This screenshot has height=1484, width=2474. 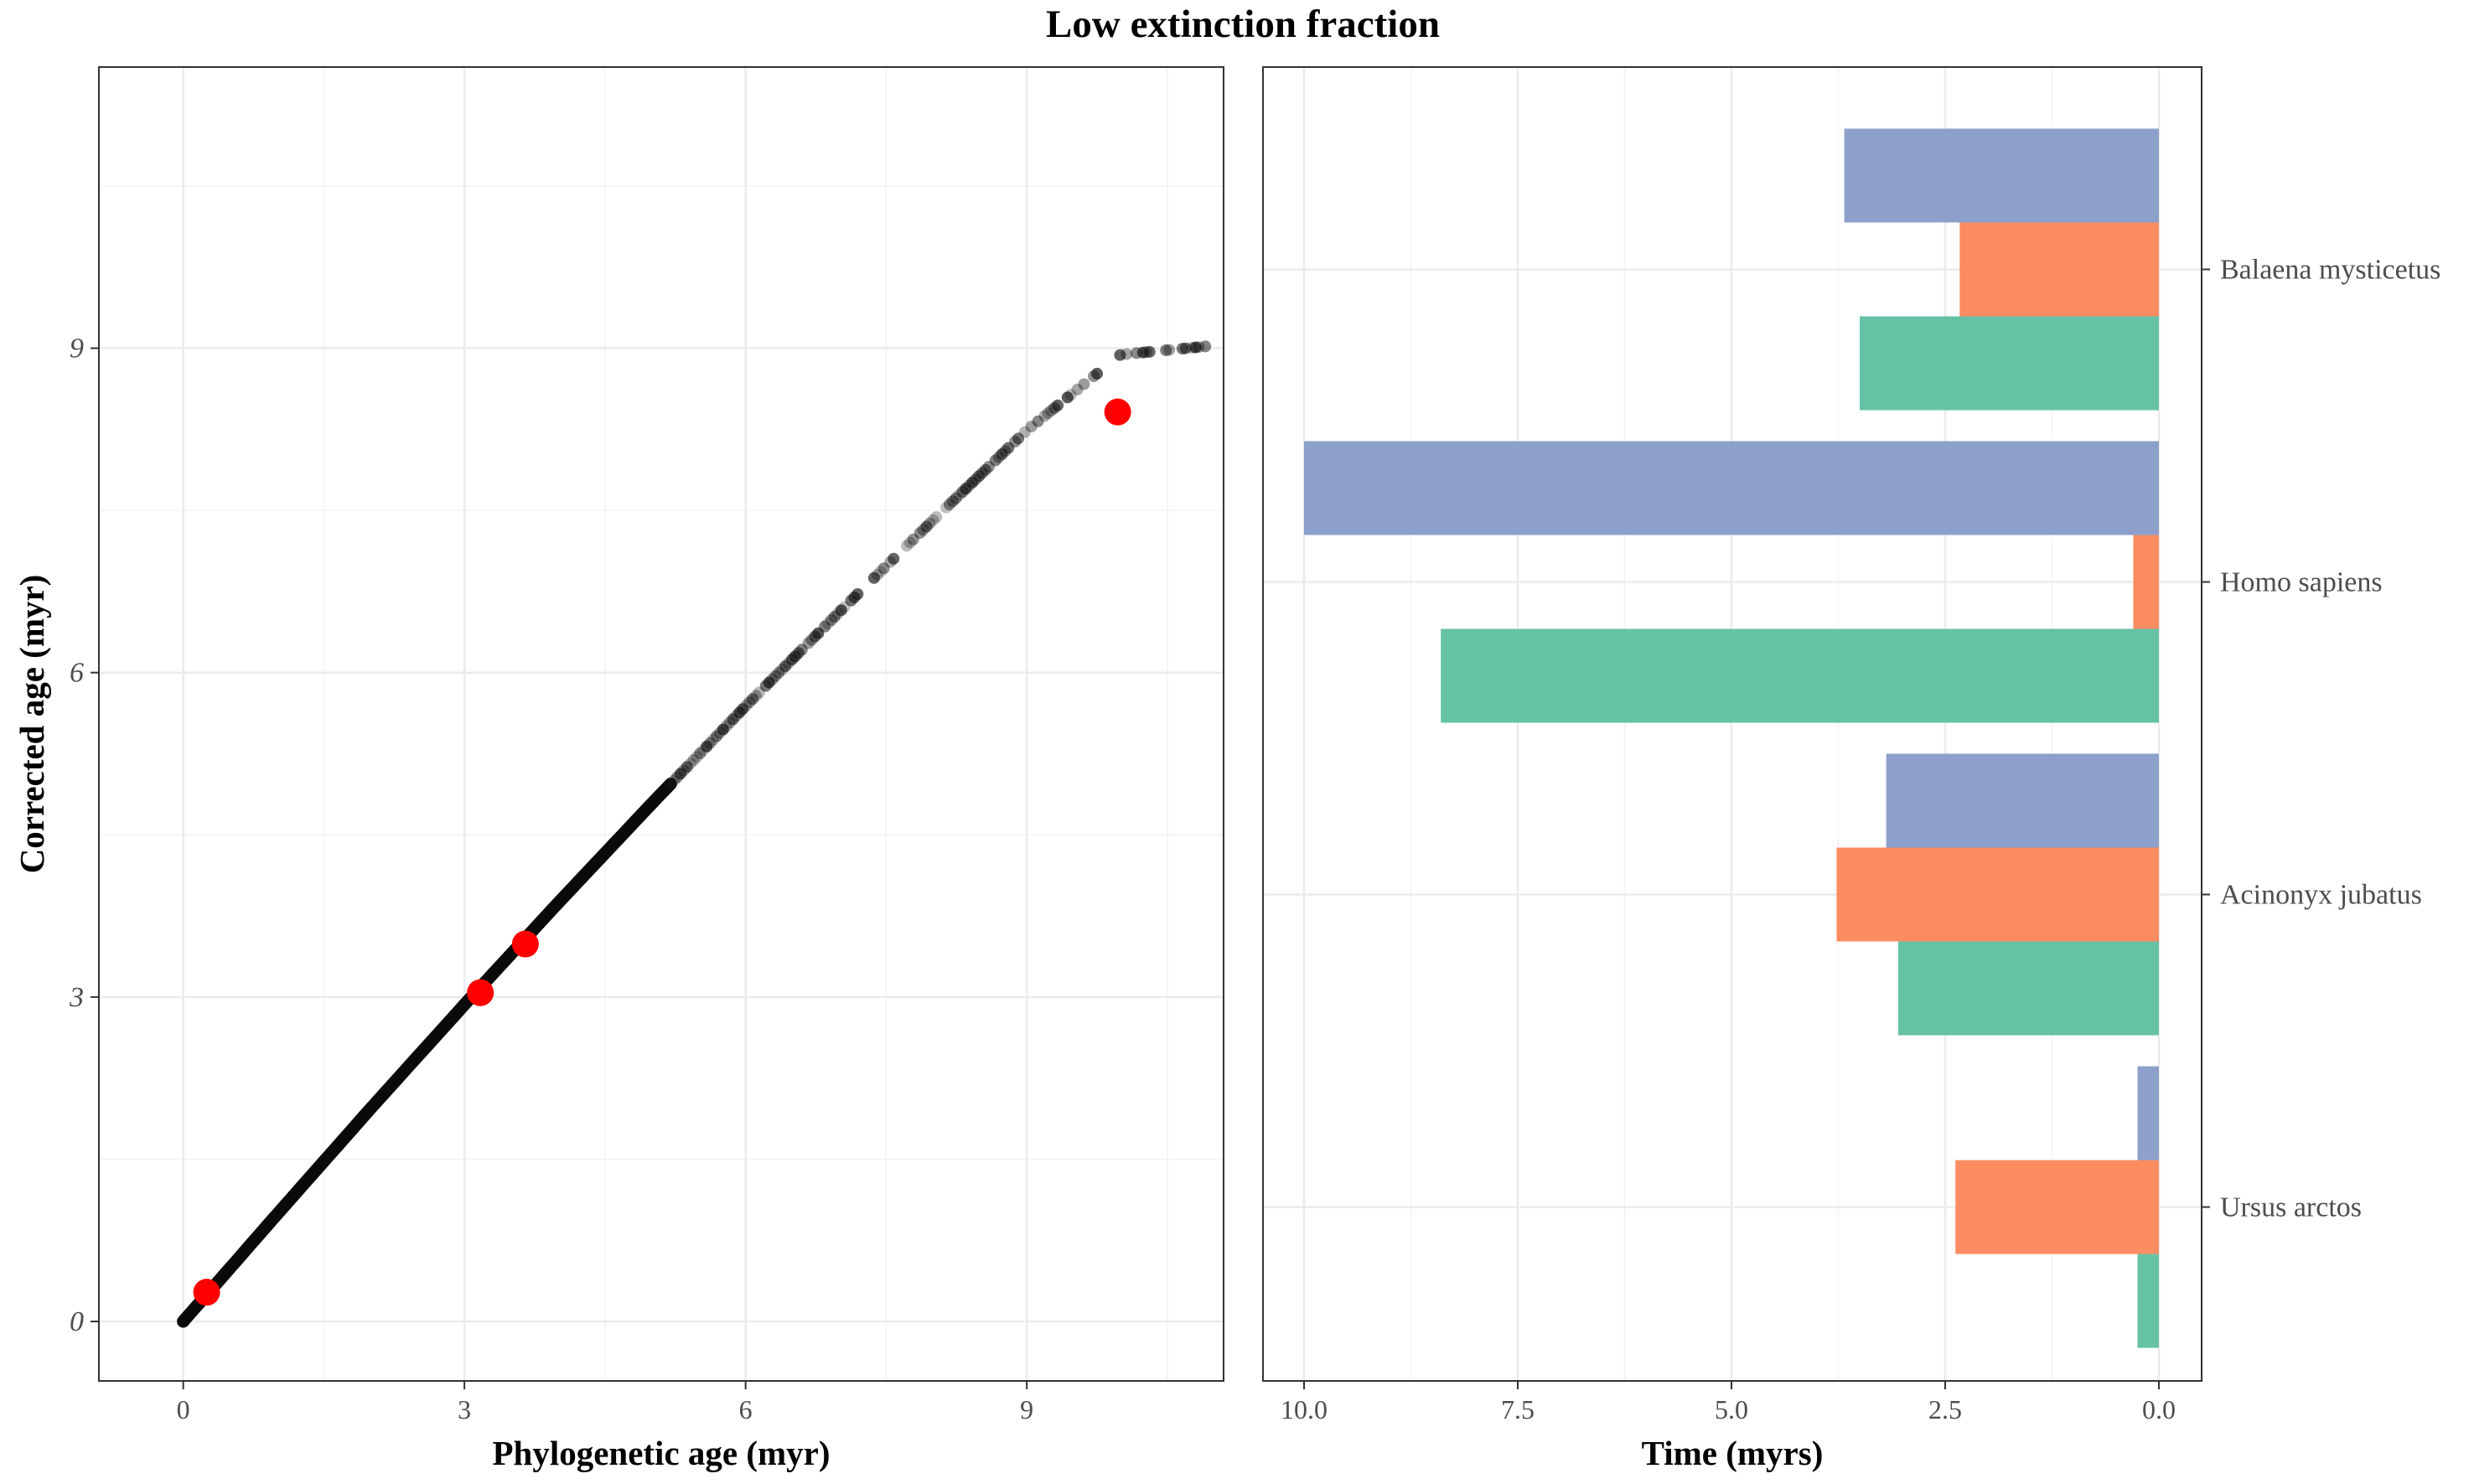 What do you see at coordinates (2159, 1409) in the screenshot?
I see `bar-x-tick-label: 0.0` at bounding box center [2159, 1409].